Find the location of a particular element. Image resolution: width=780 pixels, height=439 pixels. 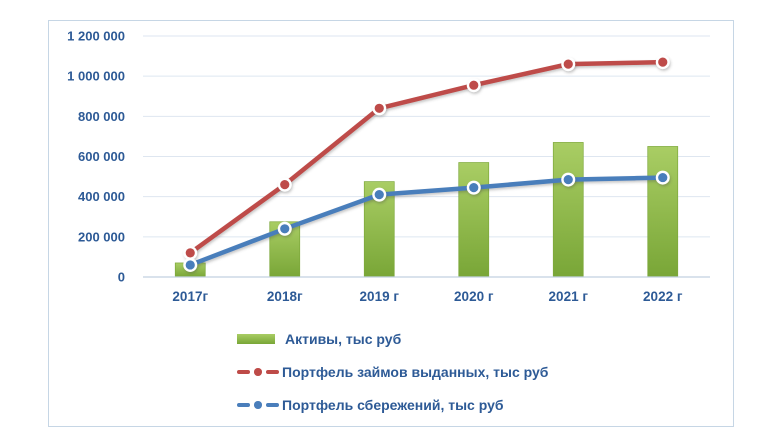

legend-item-sberezheniya: Портфель сбережений, тыс руб is located at coordinates (392, 405).